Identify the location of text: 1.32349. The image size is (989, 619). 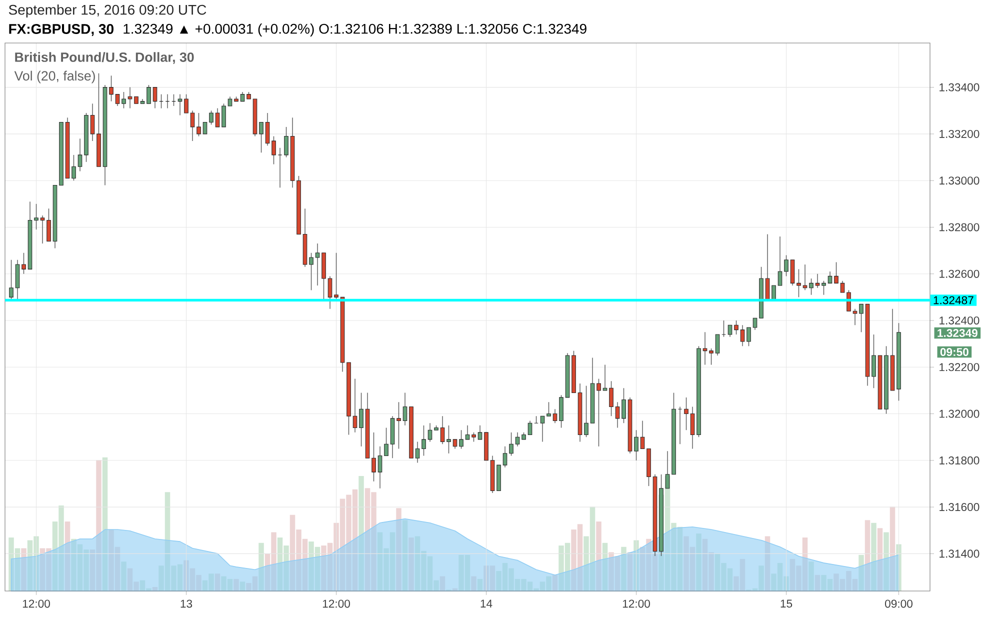
(958, 333).